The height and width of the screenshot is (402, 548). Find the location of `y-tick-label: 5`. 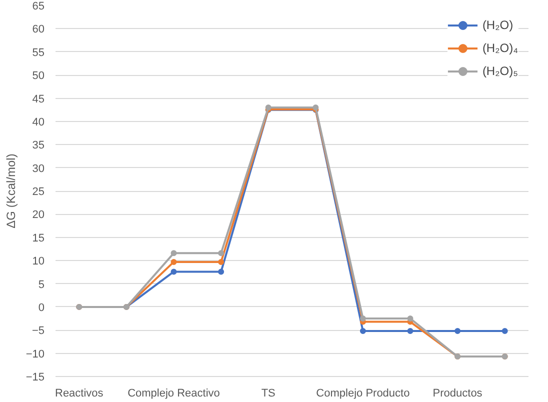

y-tick-label: 5 is located at coordinates (41, 284).